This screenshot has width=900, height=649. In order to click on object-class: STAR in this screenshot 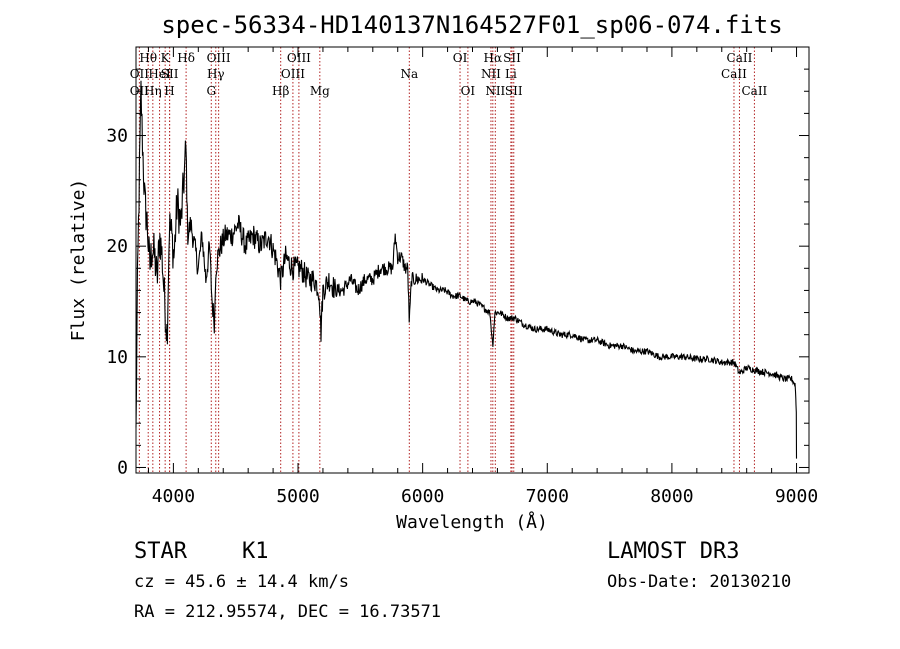, I will do `click(160, 551)`.